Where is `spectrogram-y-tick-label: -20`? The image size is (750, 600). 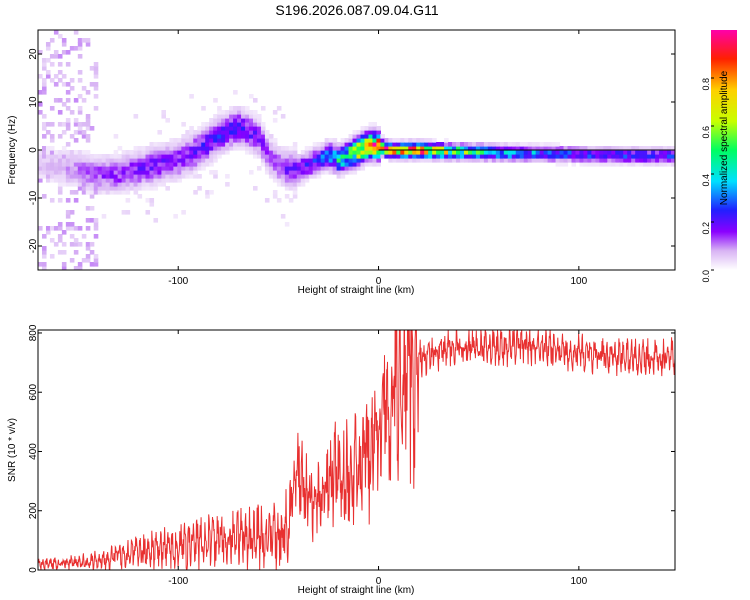 spectrogram-y-tick-label: -20 is located at coordinates (33, 245).